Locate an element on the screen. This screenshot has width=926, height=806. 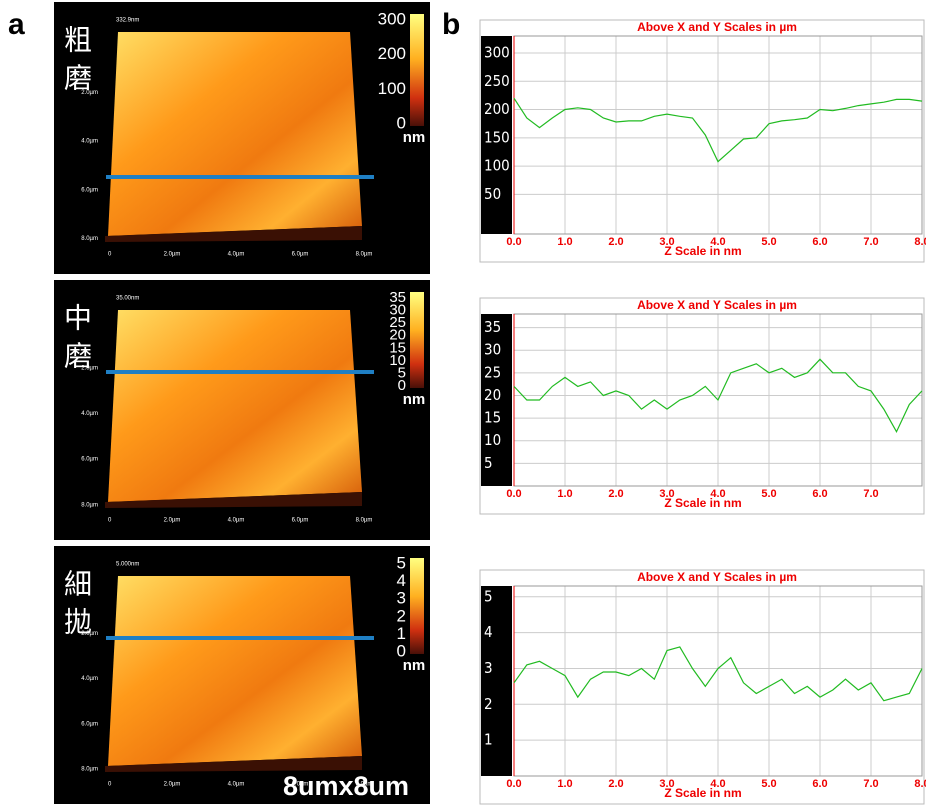
colorbar-tick-label: 200 is located at coordinates (392, 53).